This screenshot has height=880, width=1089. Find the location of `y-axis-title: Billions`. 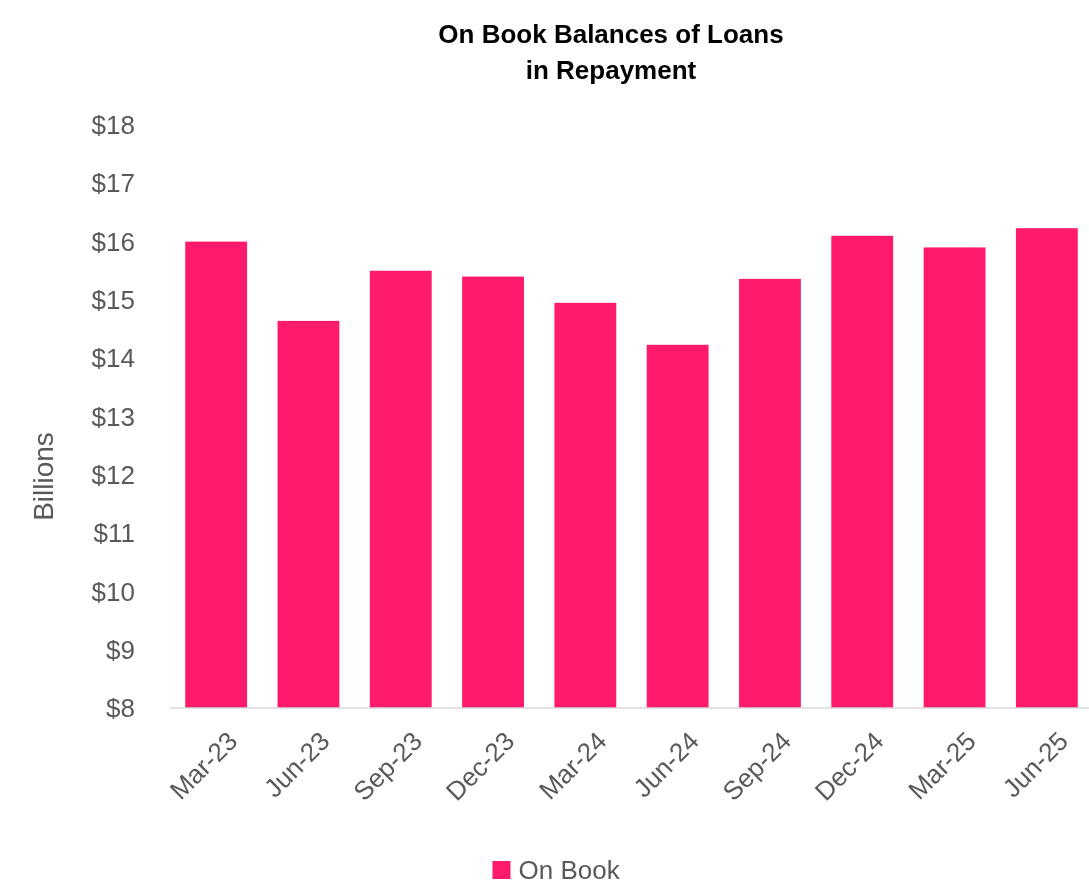

y-axis-title: Billions is located at coordinates (43, 476).